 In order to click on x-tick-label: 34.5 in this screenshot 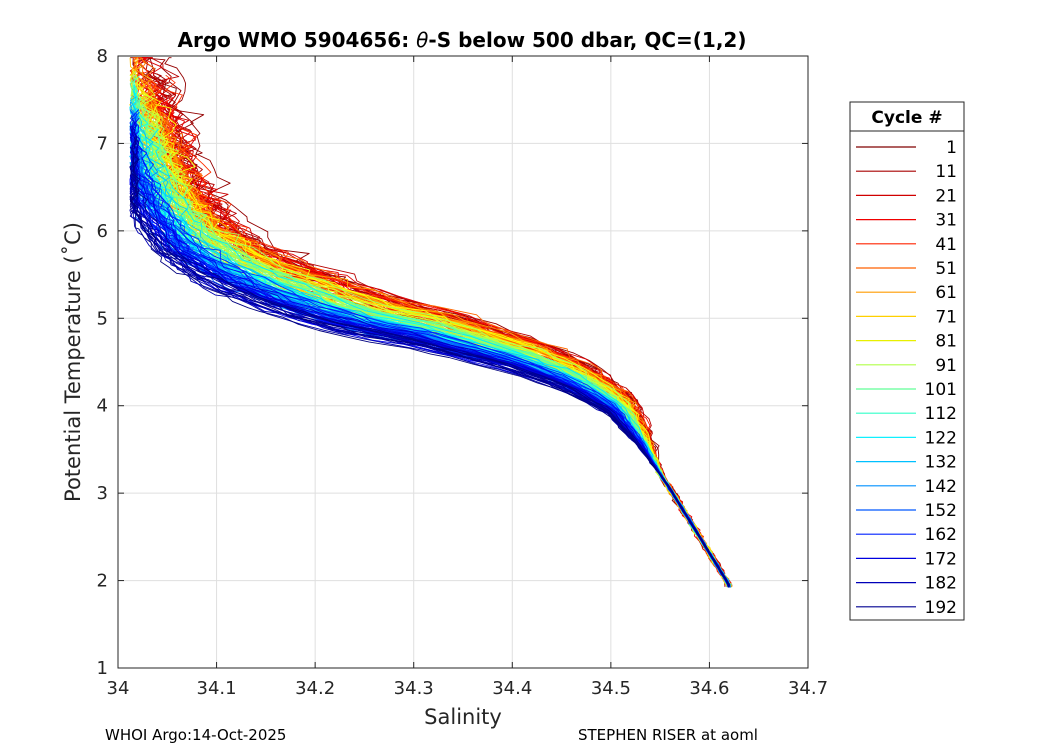, I will do `click(611, 688)`.